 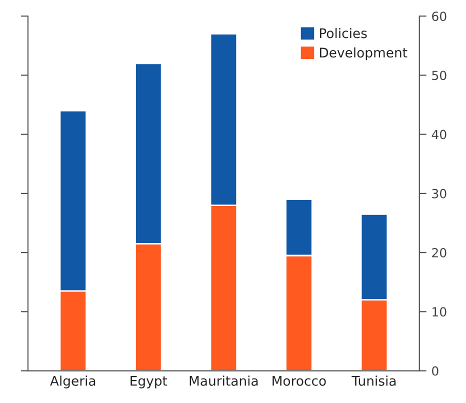 I want to click on y-tick-label: 30, so click(x=439, y=193).